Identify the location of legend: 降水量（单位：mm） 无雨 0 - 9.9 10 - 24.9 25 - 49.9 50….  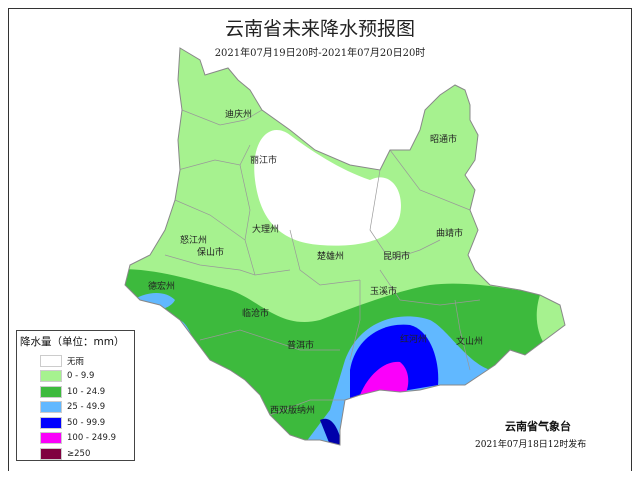
(75, 395).